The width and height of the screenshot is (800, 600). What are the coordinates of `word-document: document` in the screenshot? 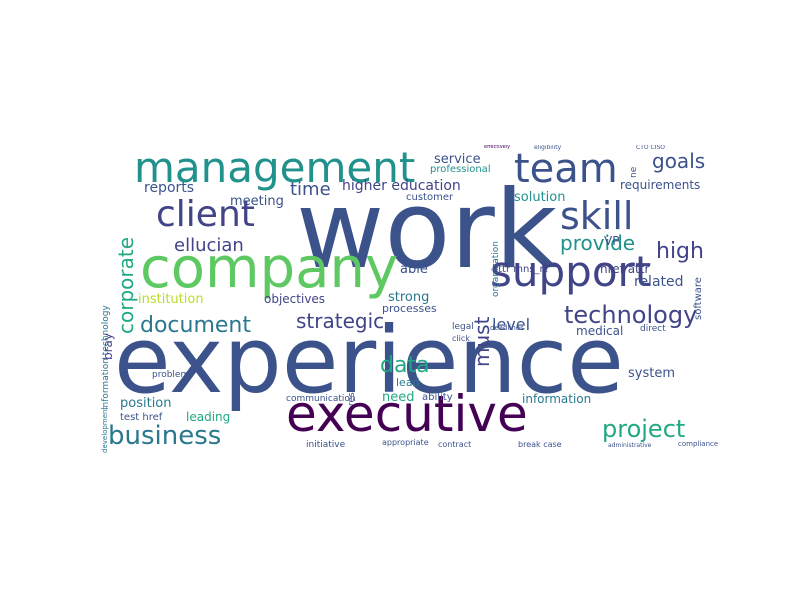 It's located at (195, 325).